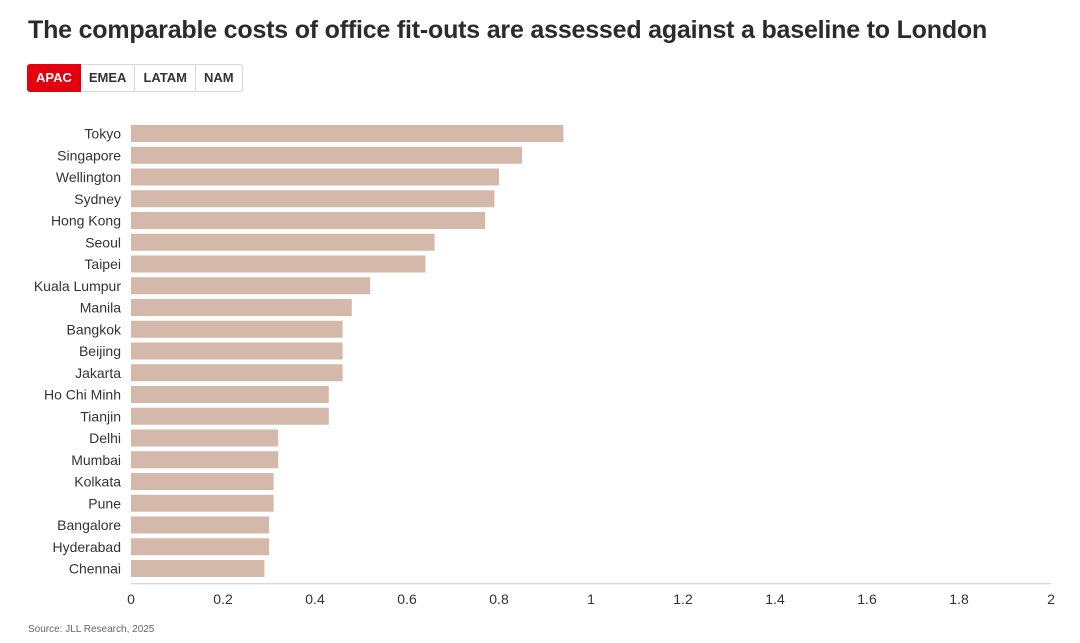  I want to click on category-label: Jakarta, so click(98, 373).